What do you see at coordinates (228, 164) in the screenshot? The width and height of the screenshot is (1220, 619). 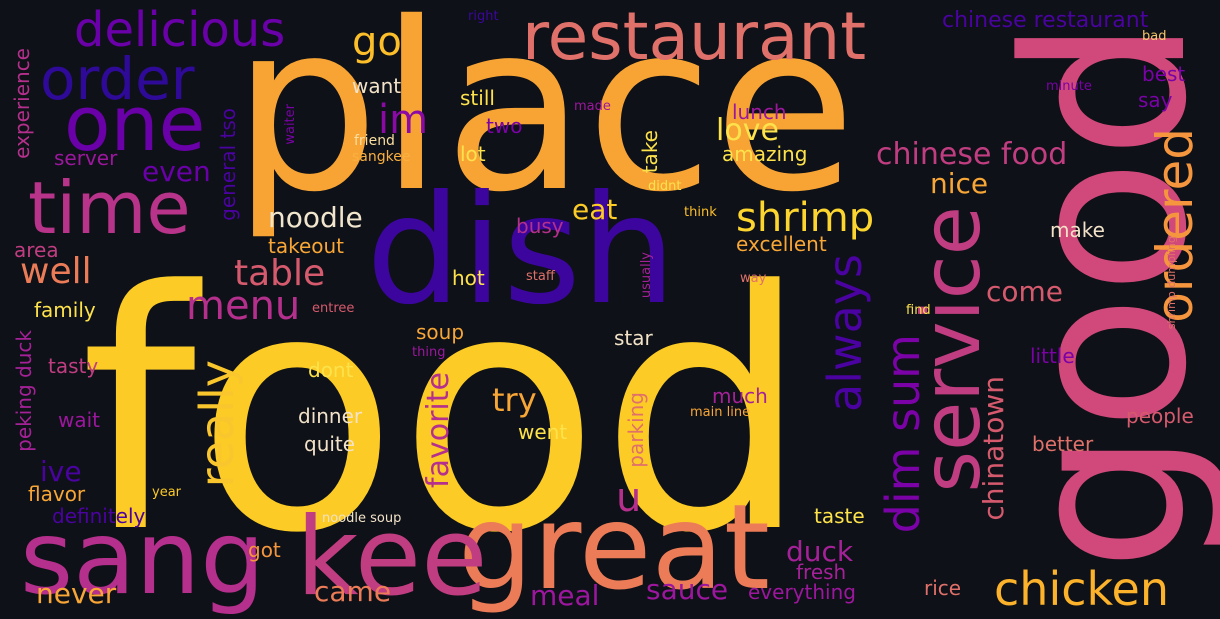 I see `word-general-tso: general tso` at bounding box center [228, 164].